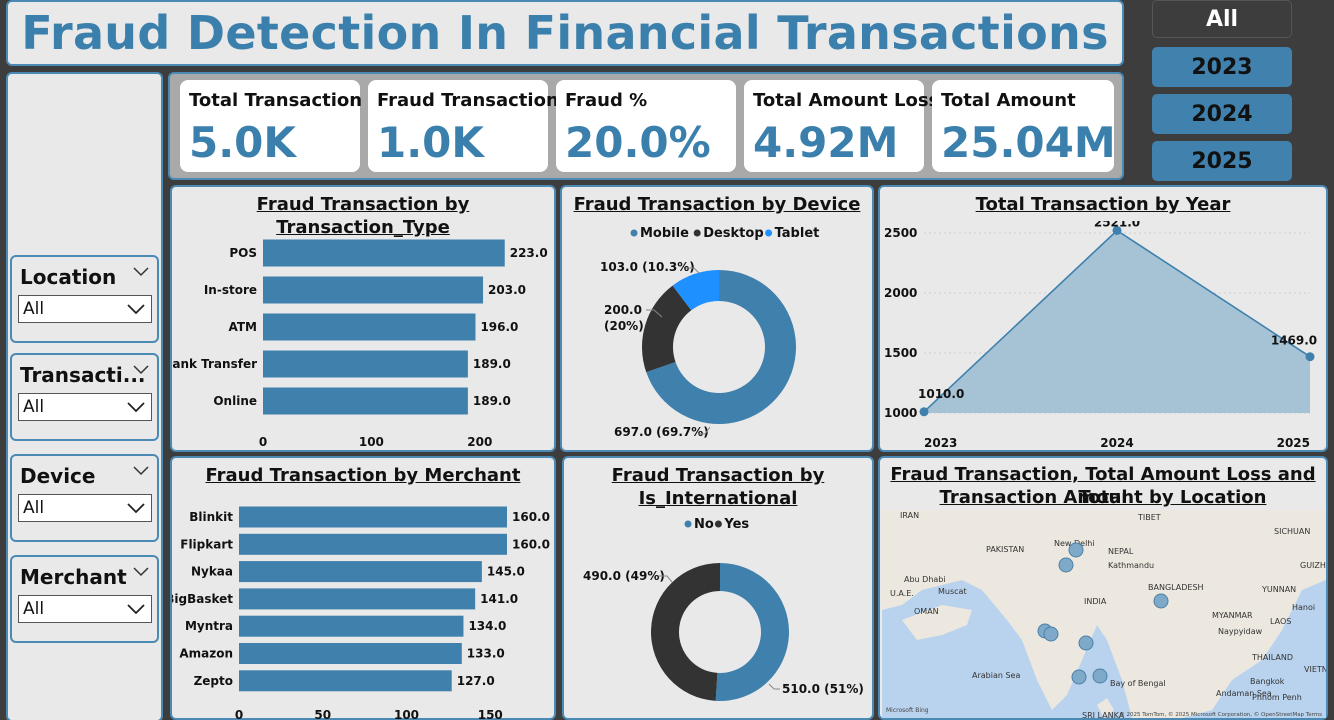 This screenshot has width=1334, height=720. I want to click on data-label: 133.0, so click(486, 654).